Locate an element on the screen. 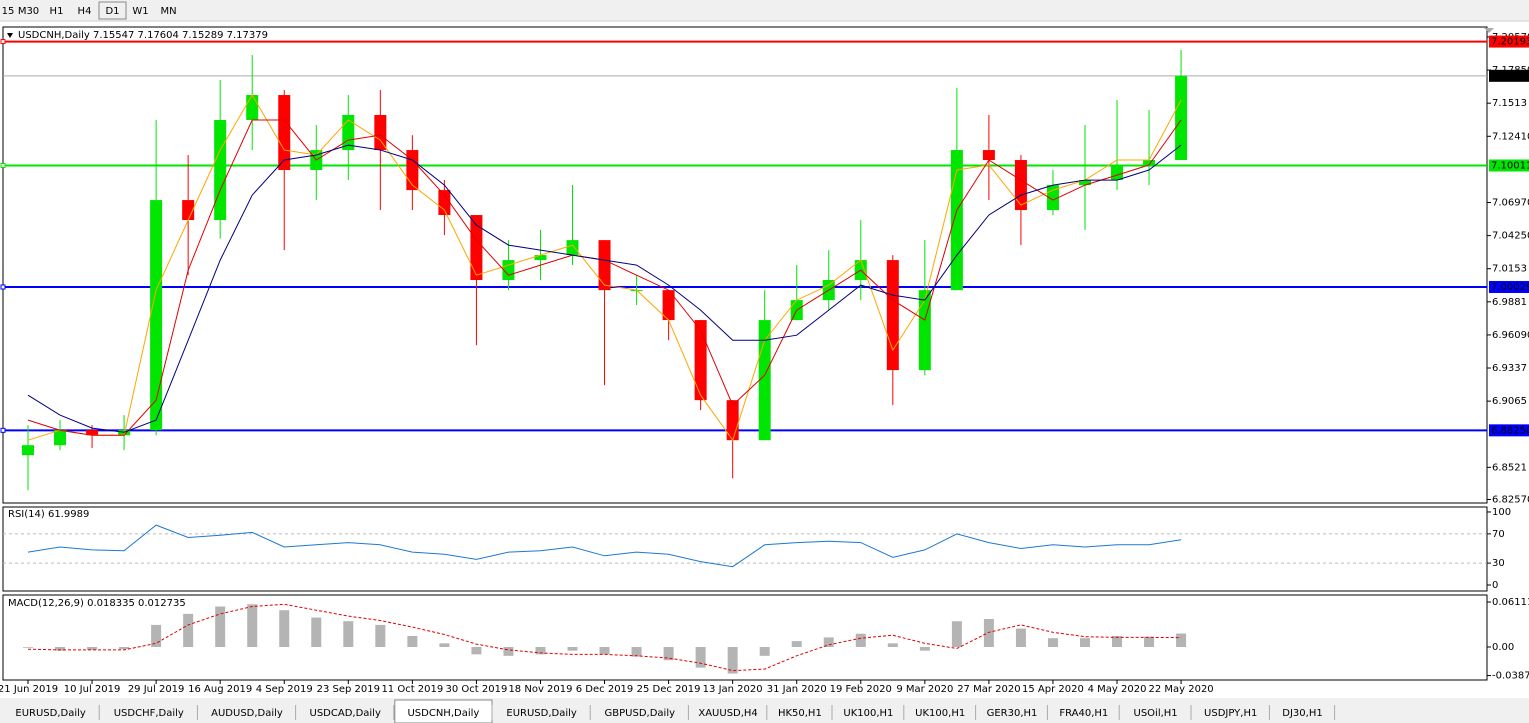 This screenshot has height=723, width=1529. tab-label: GER30,H1 is located at coordinates (1012, 713).